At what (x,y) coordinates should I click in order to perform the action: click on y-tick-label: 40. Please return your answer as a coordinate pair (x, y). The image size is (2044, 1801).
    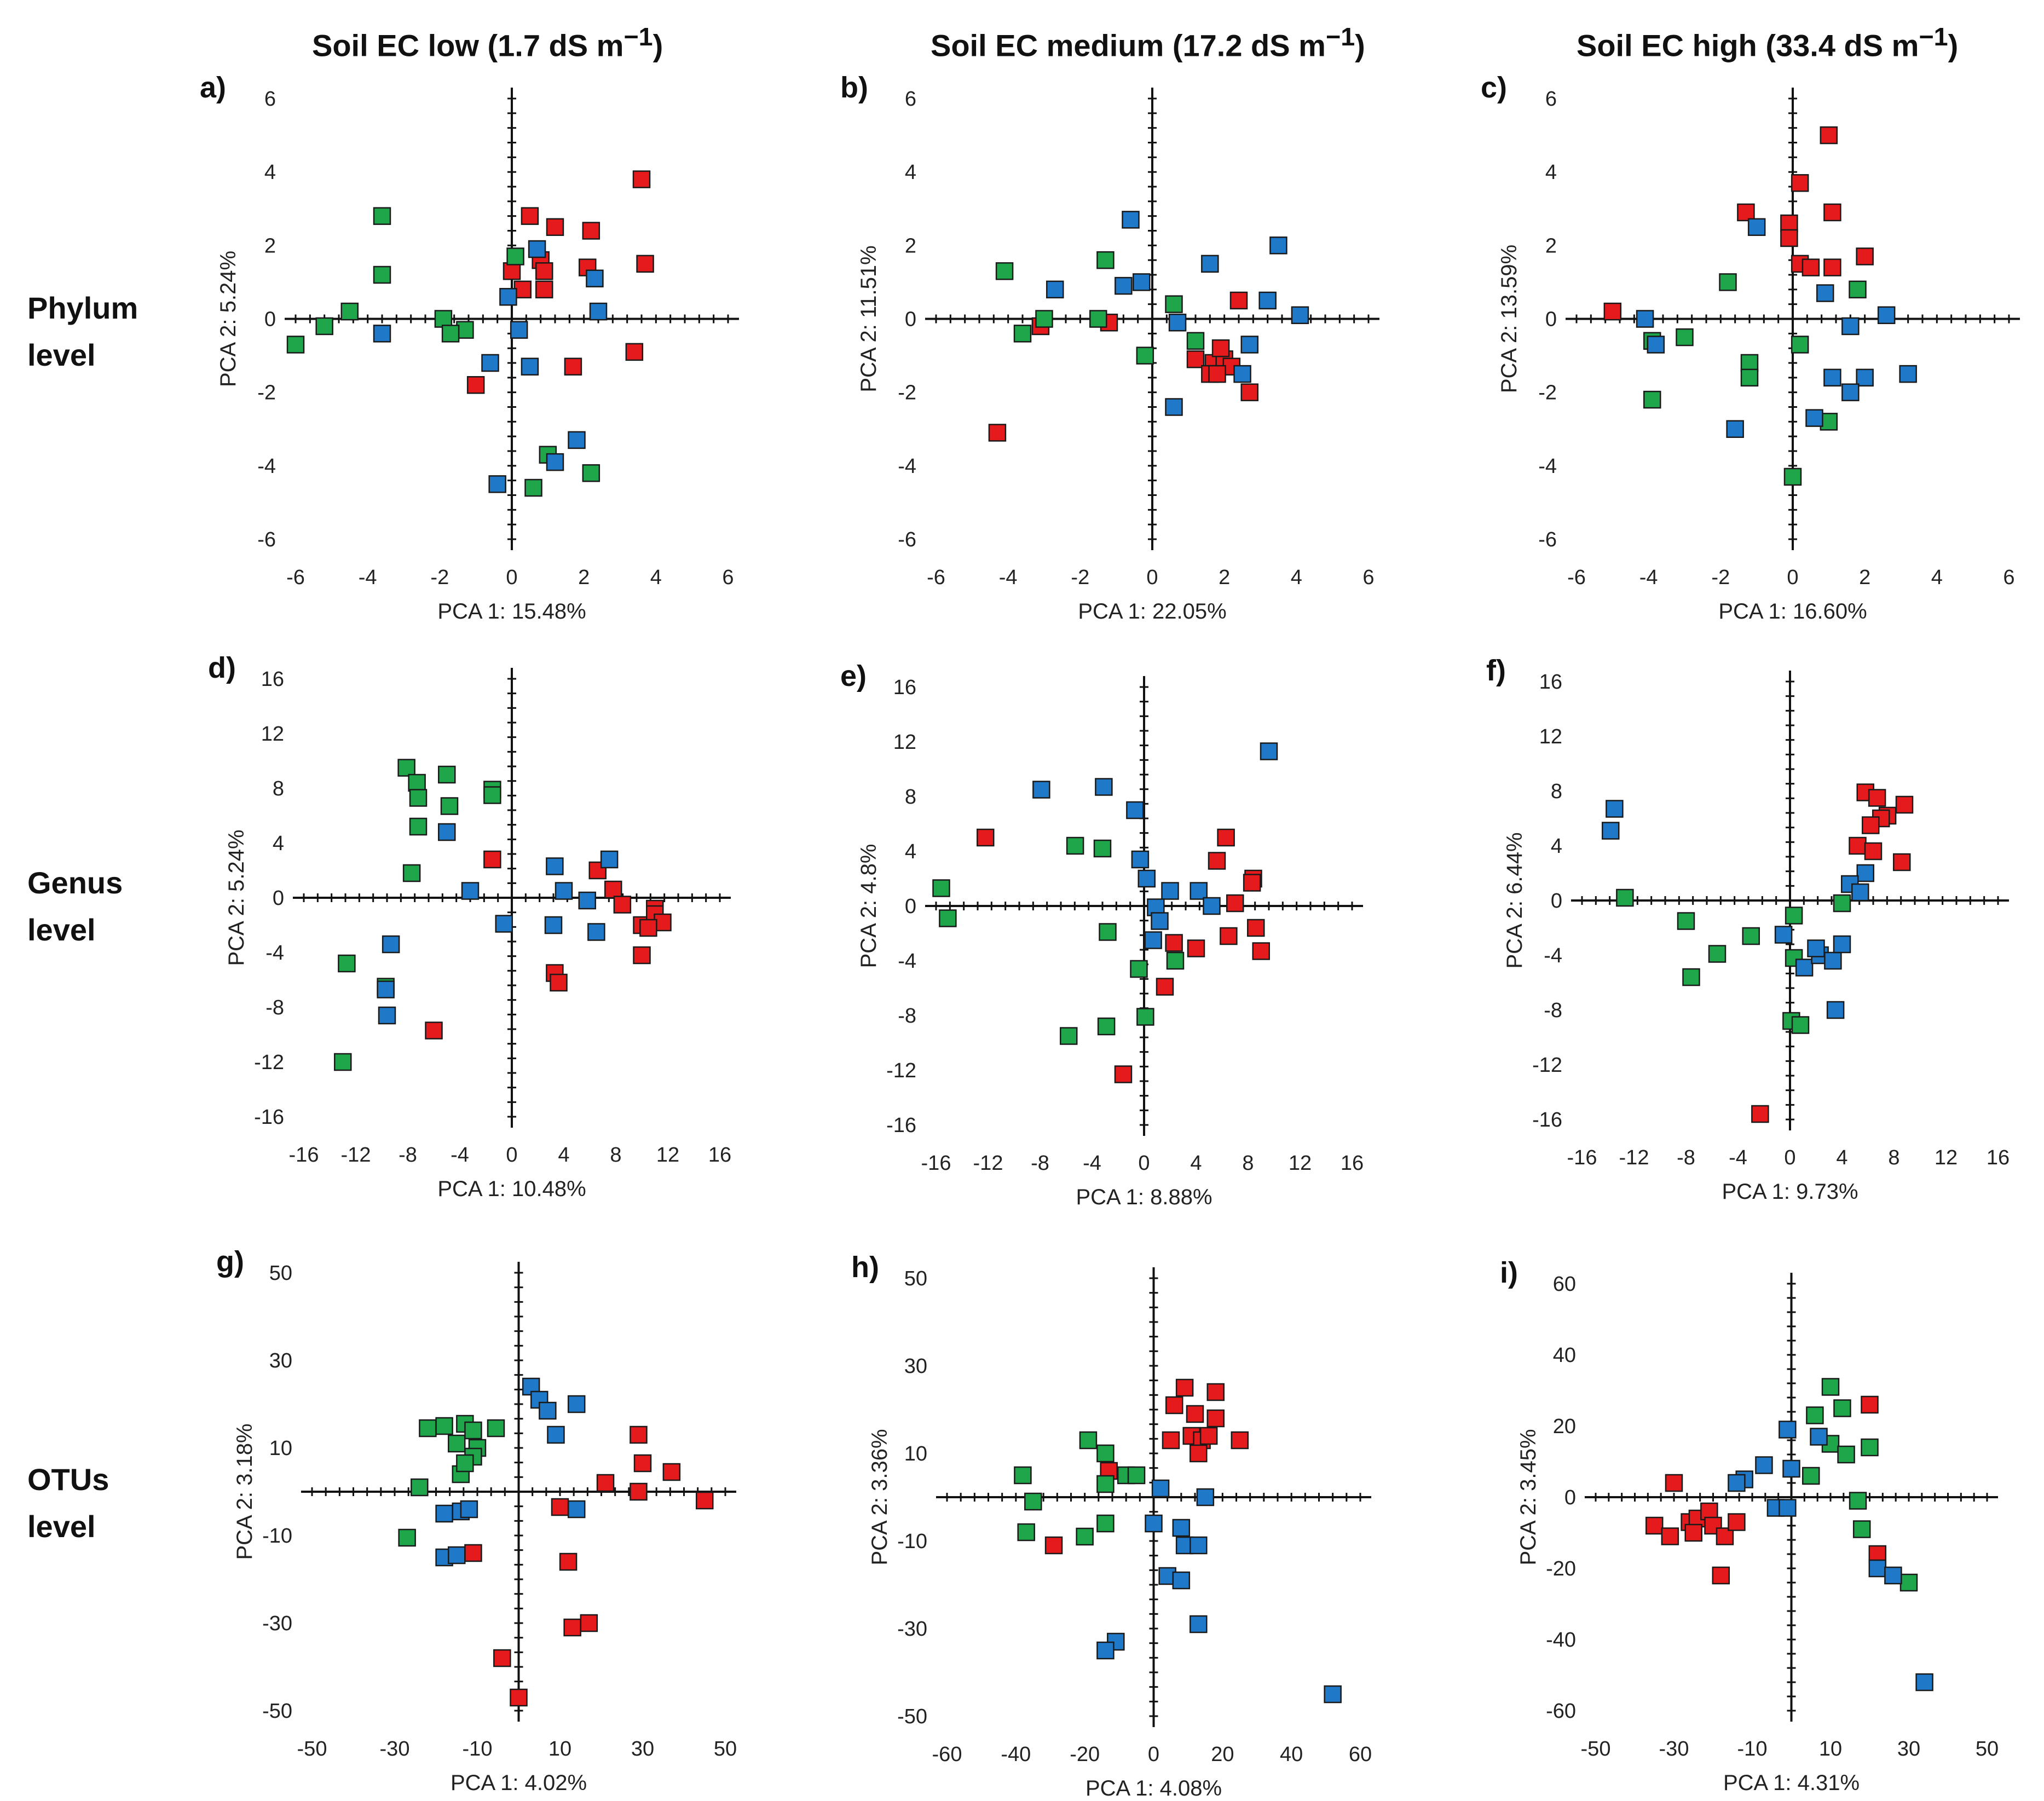
    Looking at the image, I should click on (1564, 1355).